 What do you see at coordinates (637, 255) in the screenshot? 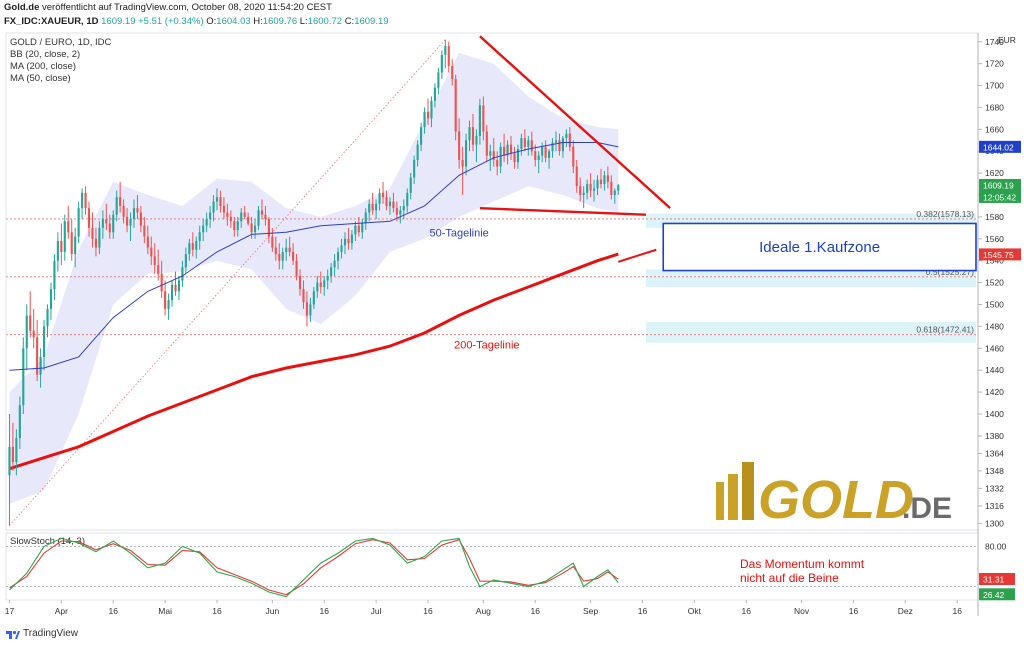
I see `ma200-extension` at bounding box center [637, 255].